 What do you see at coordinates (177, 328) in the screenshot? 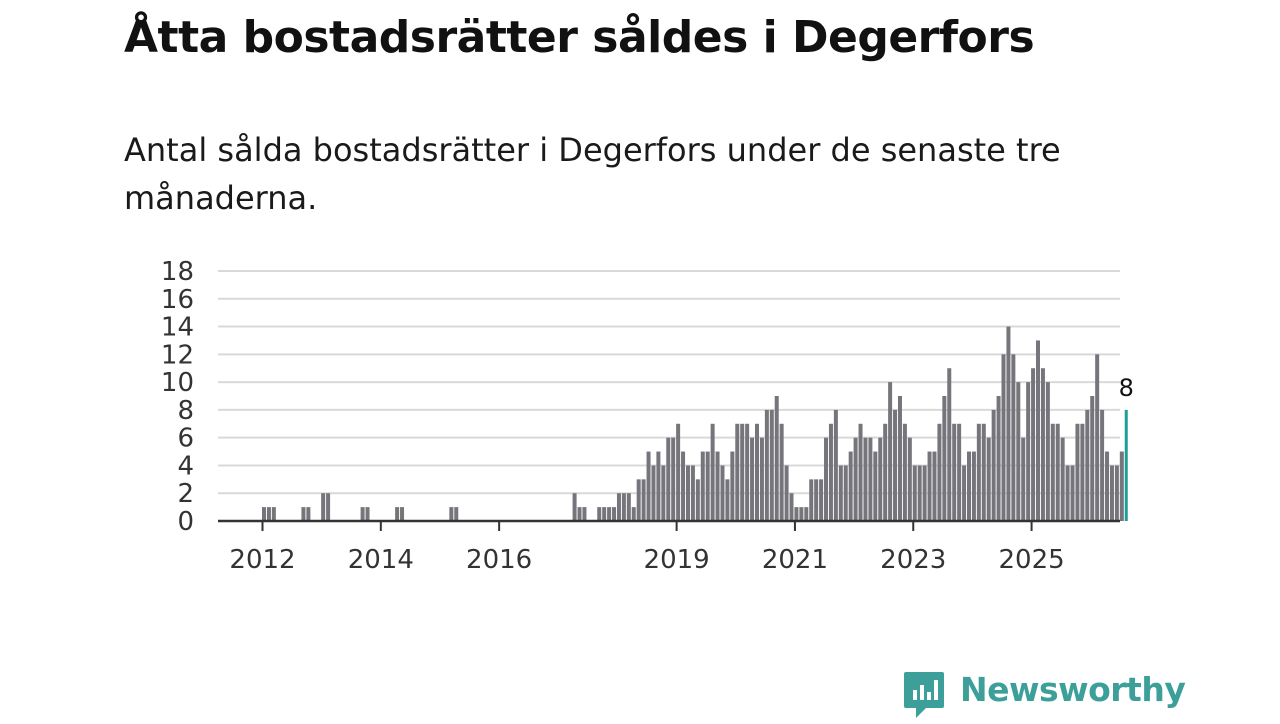
I see `y-tick-label-14: 14` at bounding box center [177, 328].